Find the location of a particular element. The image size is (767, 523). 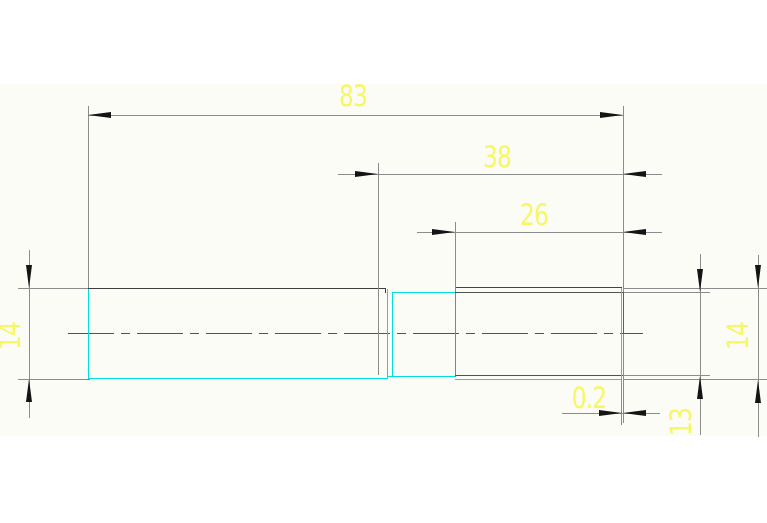

shaft-bottom-edge-left-section is located at coordinates (238, 378).